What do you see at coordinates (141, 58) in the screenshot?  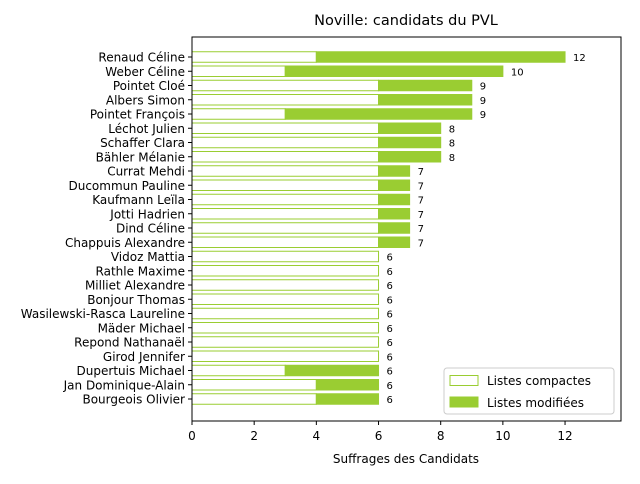 I see `y-tick-label: Renaud Céline` at bounding box center [141, 58].